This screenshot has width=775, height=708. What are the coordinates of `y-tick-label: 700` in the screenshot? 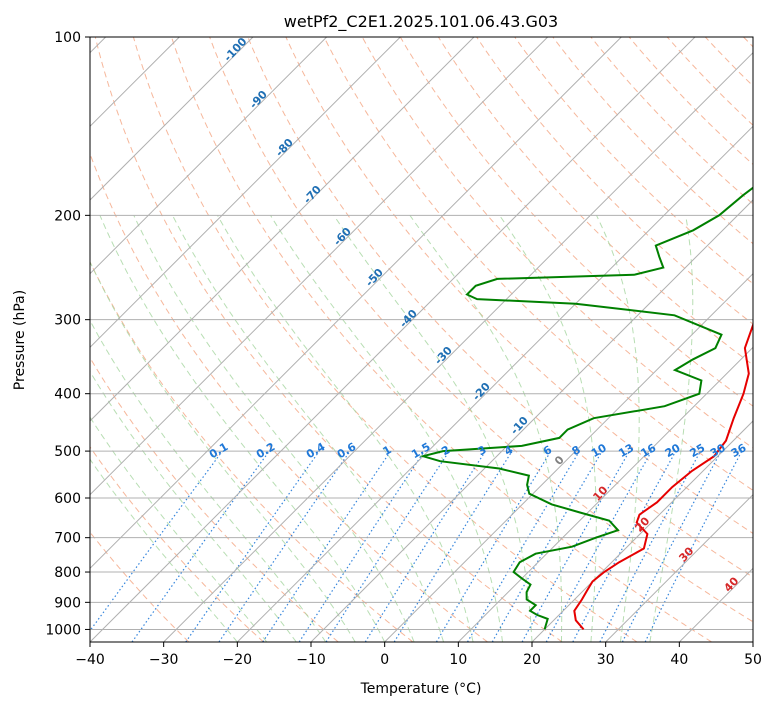 It's located at (67, 539).